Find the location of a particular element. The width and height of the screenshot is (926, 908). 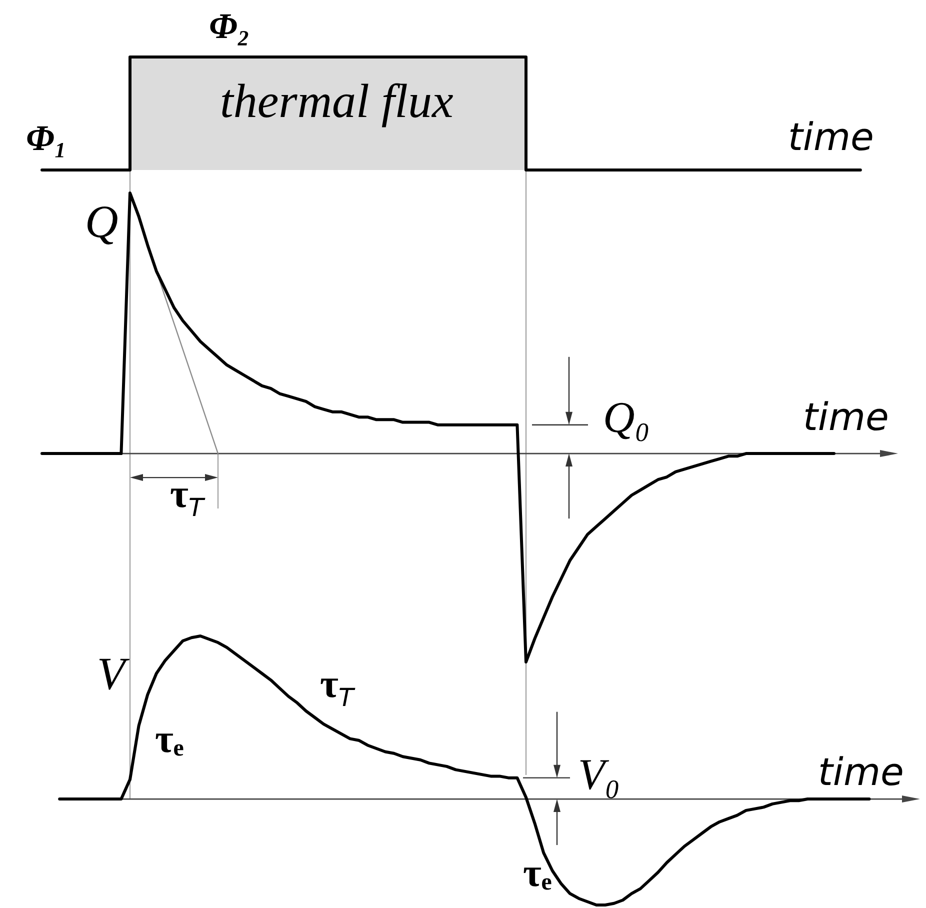

y-axis-title: Q is located at coordinates (101, 222).